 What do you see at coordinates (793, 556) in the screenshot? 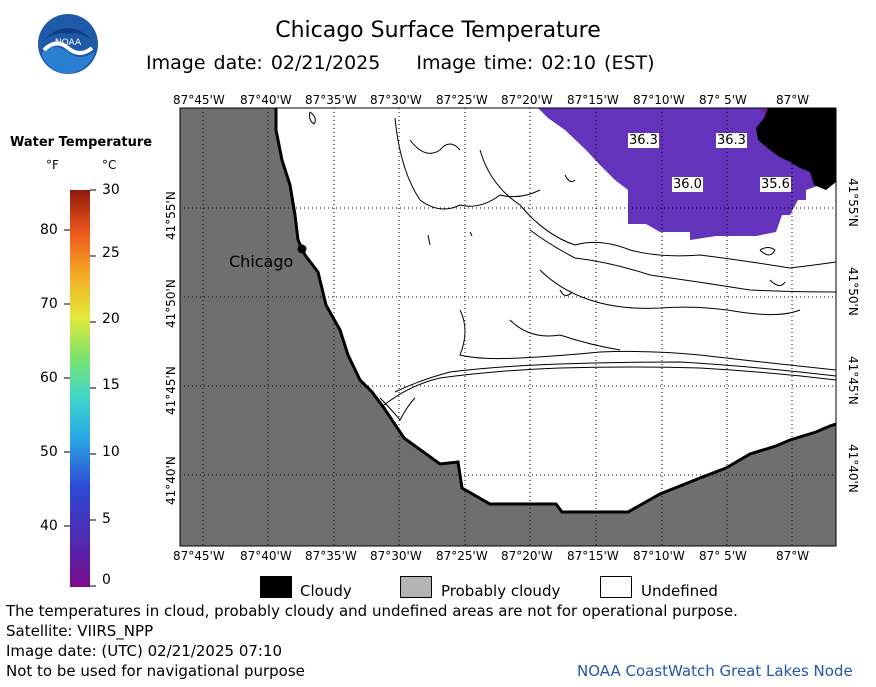
I see `lon-label-bottom: 87°W` at bounding box center [793, 556].